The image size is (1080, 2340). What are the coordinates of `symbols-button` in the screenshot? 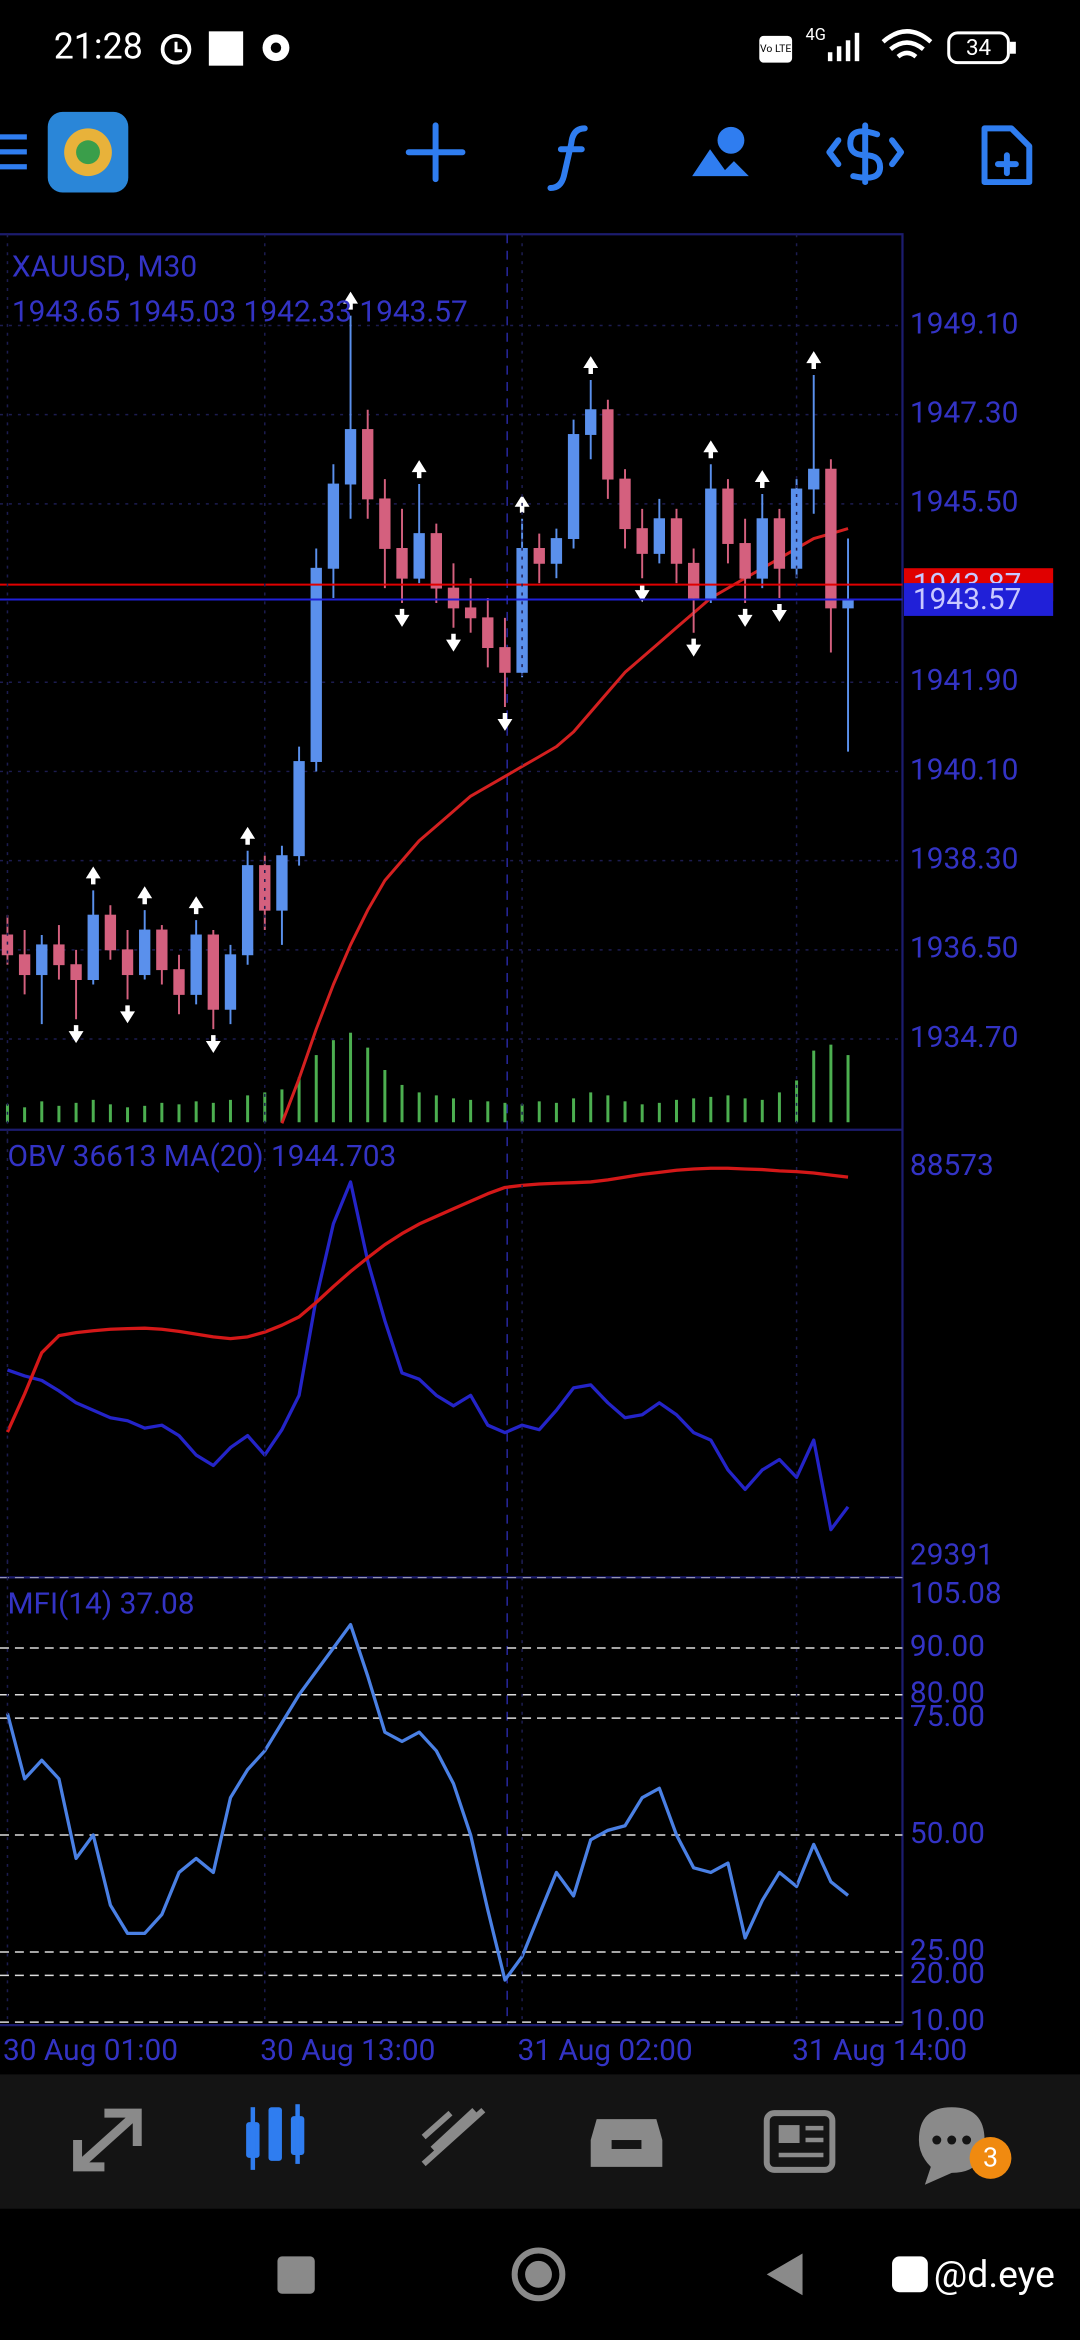 It's located at (865, 154).